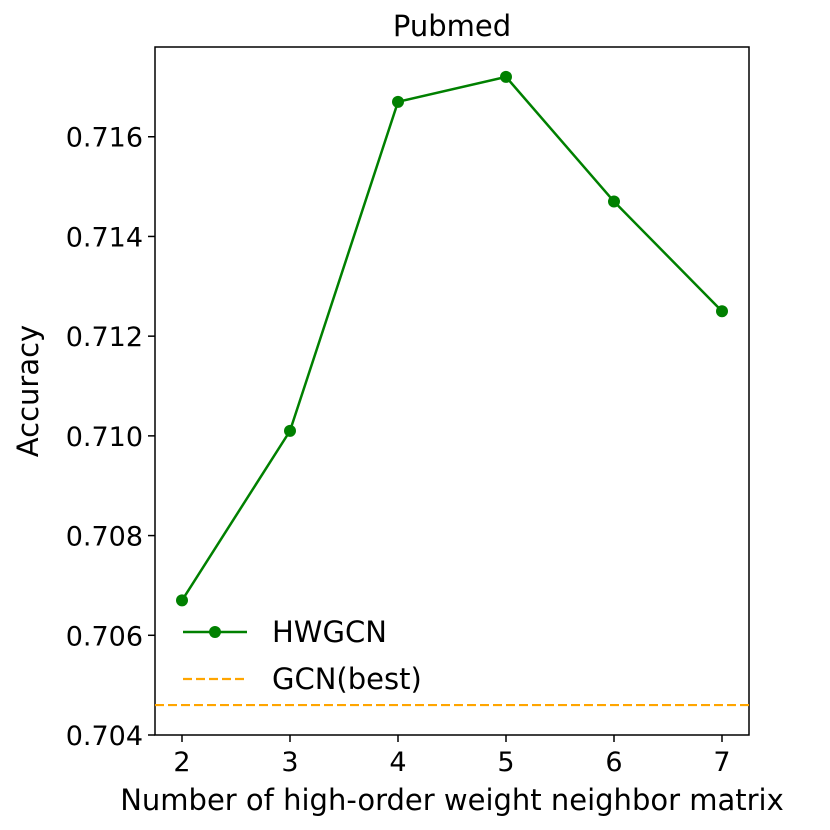  Describe the element at coordinates (452, 26) in the screenshot. I see `chart-title: Pubmed` at that location.